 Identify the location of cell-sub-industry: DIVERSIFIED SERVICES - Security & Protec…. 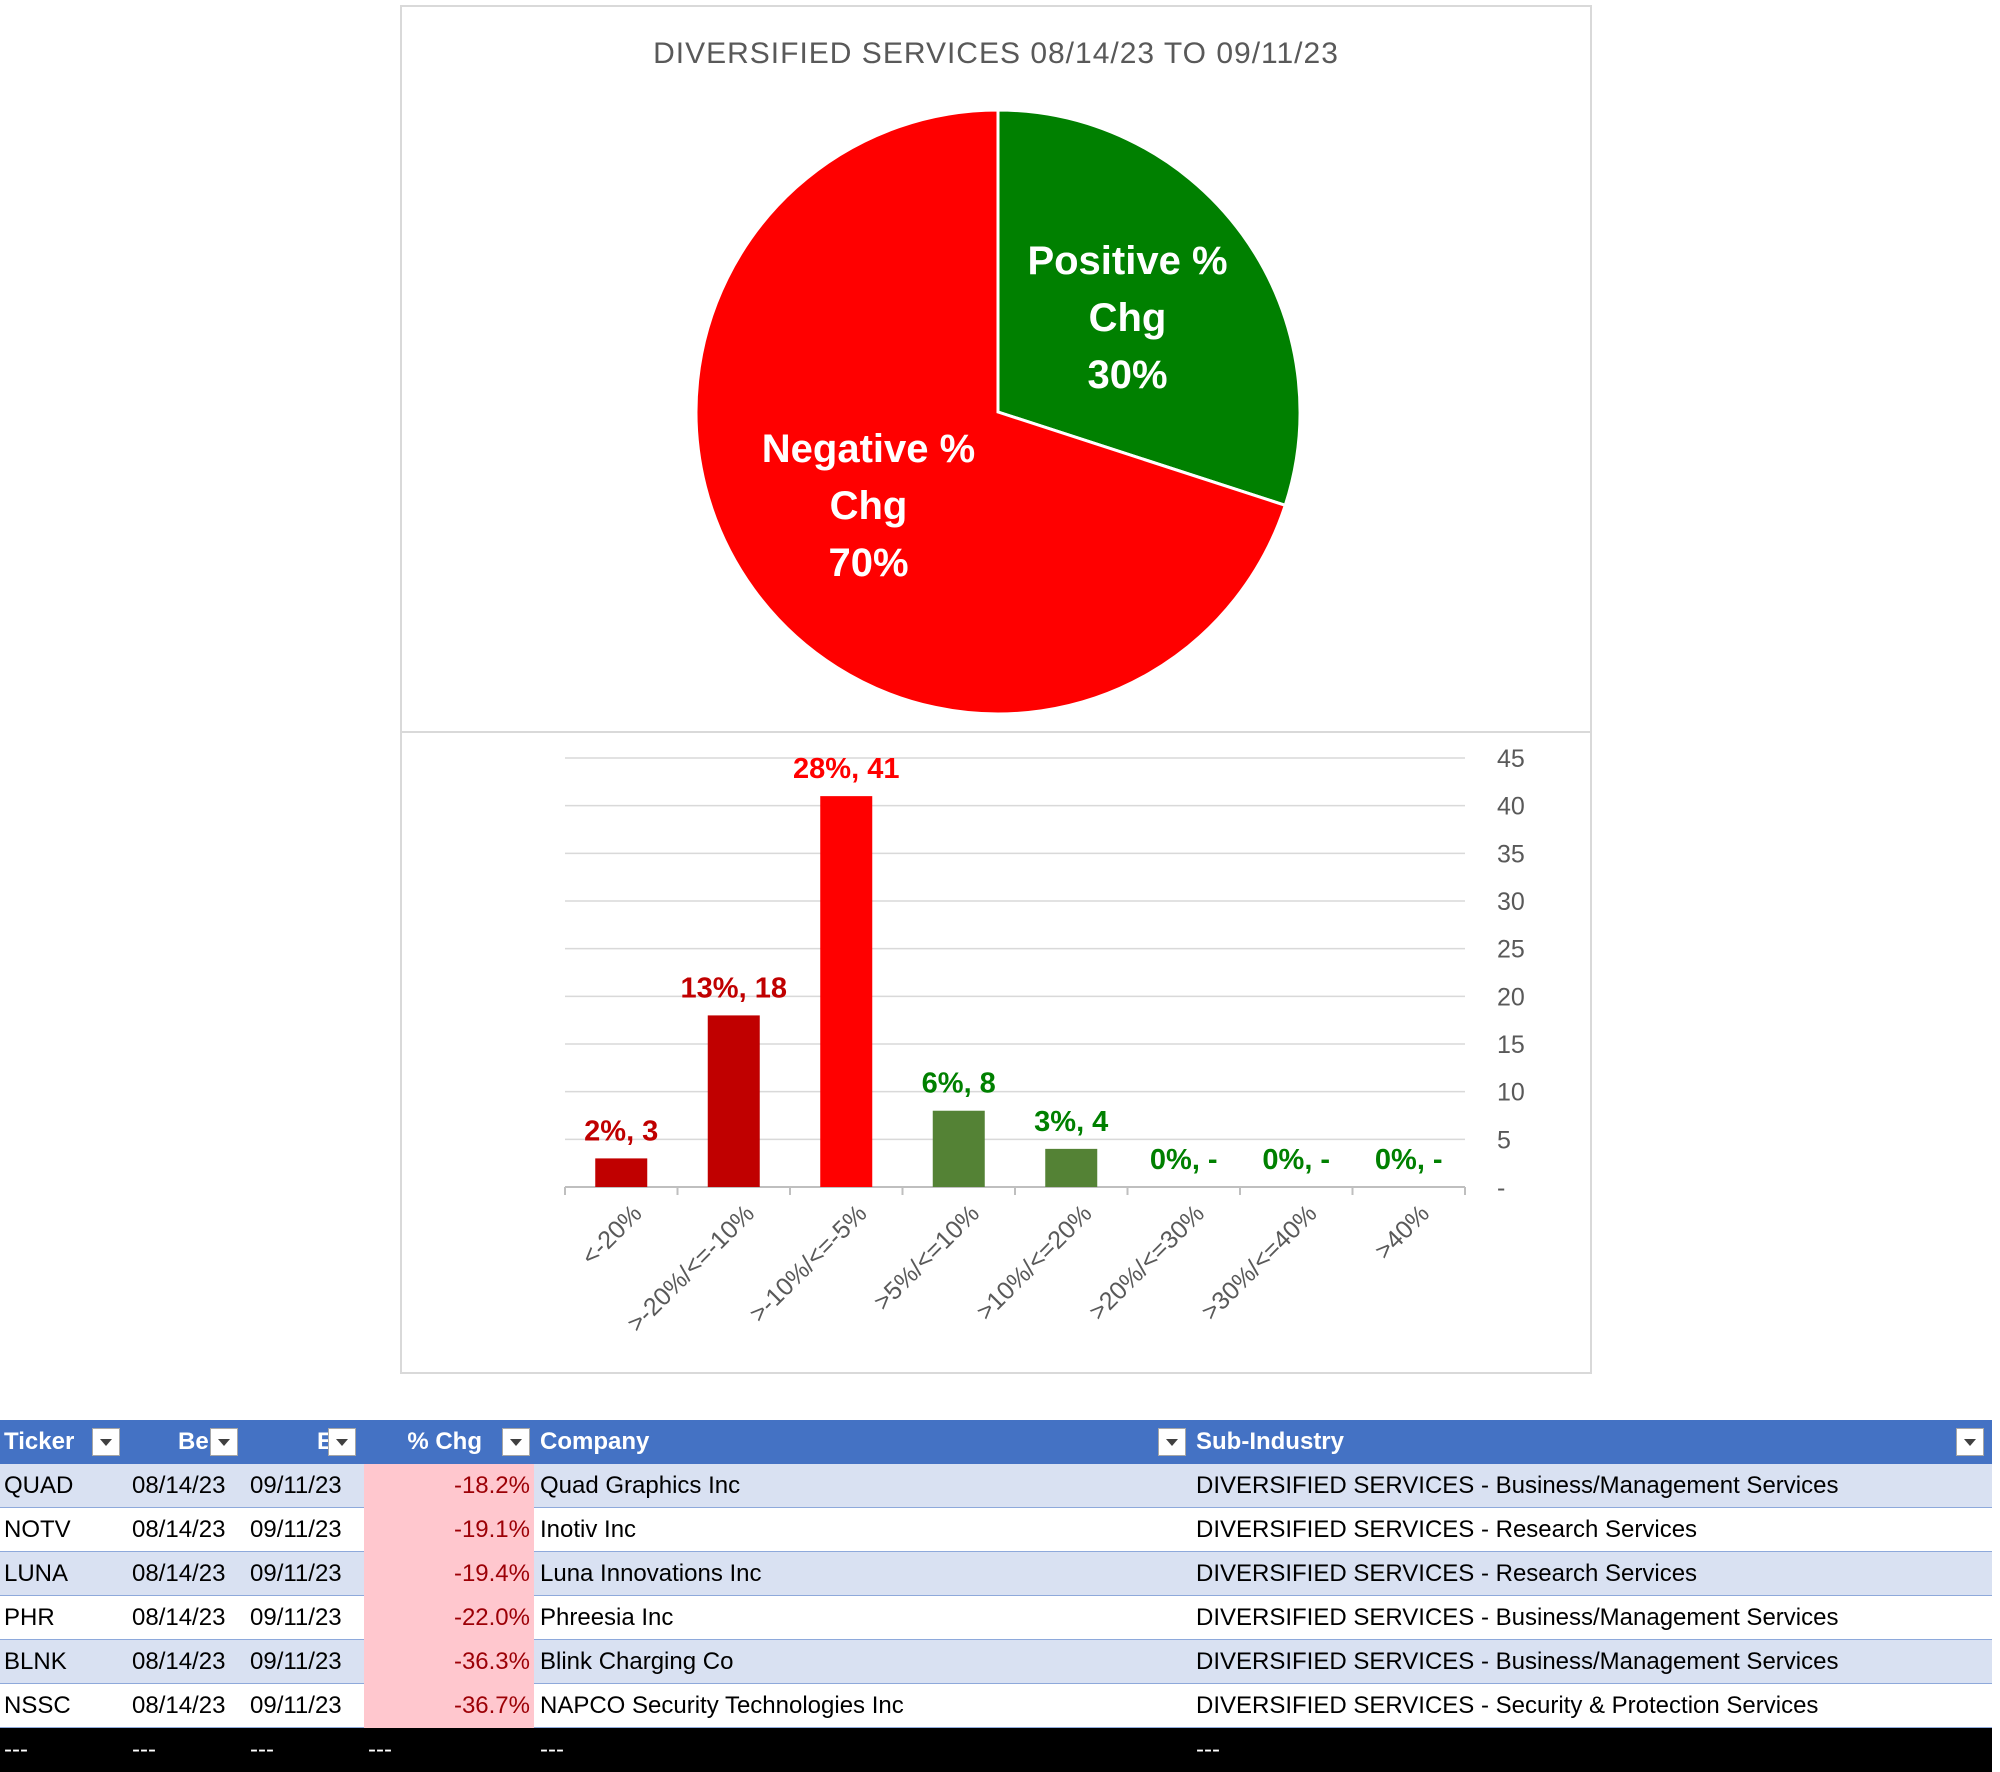
(1507, 1705).